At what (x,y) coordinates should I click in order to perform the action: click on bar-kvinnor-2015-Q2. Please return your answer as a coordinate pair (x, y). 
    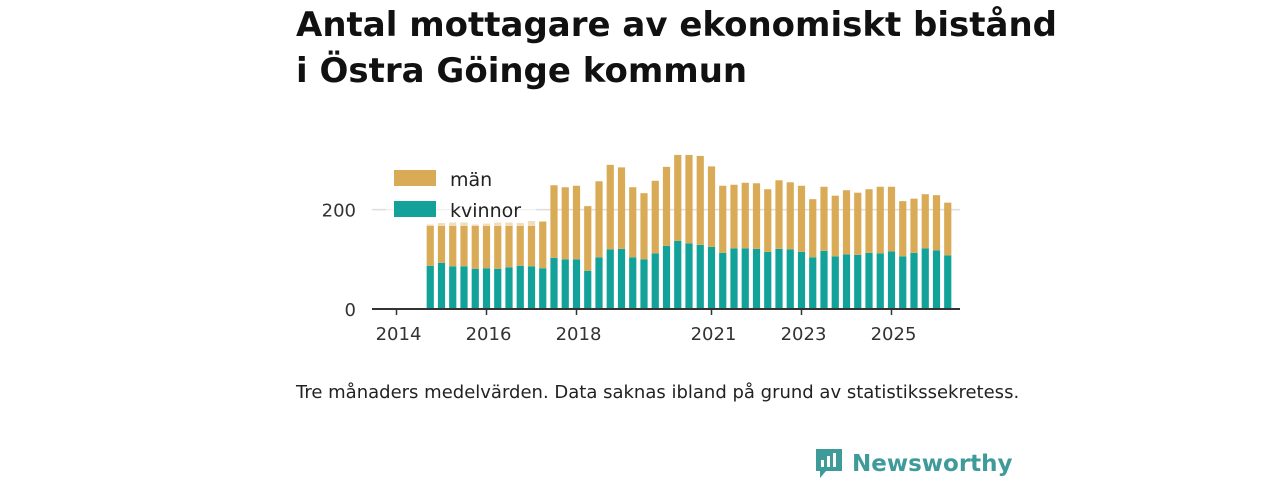
    Looking at the image, I should click on (453, 287).